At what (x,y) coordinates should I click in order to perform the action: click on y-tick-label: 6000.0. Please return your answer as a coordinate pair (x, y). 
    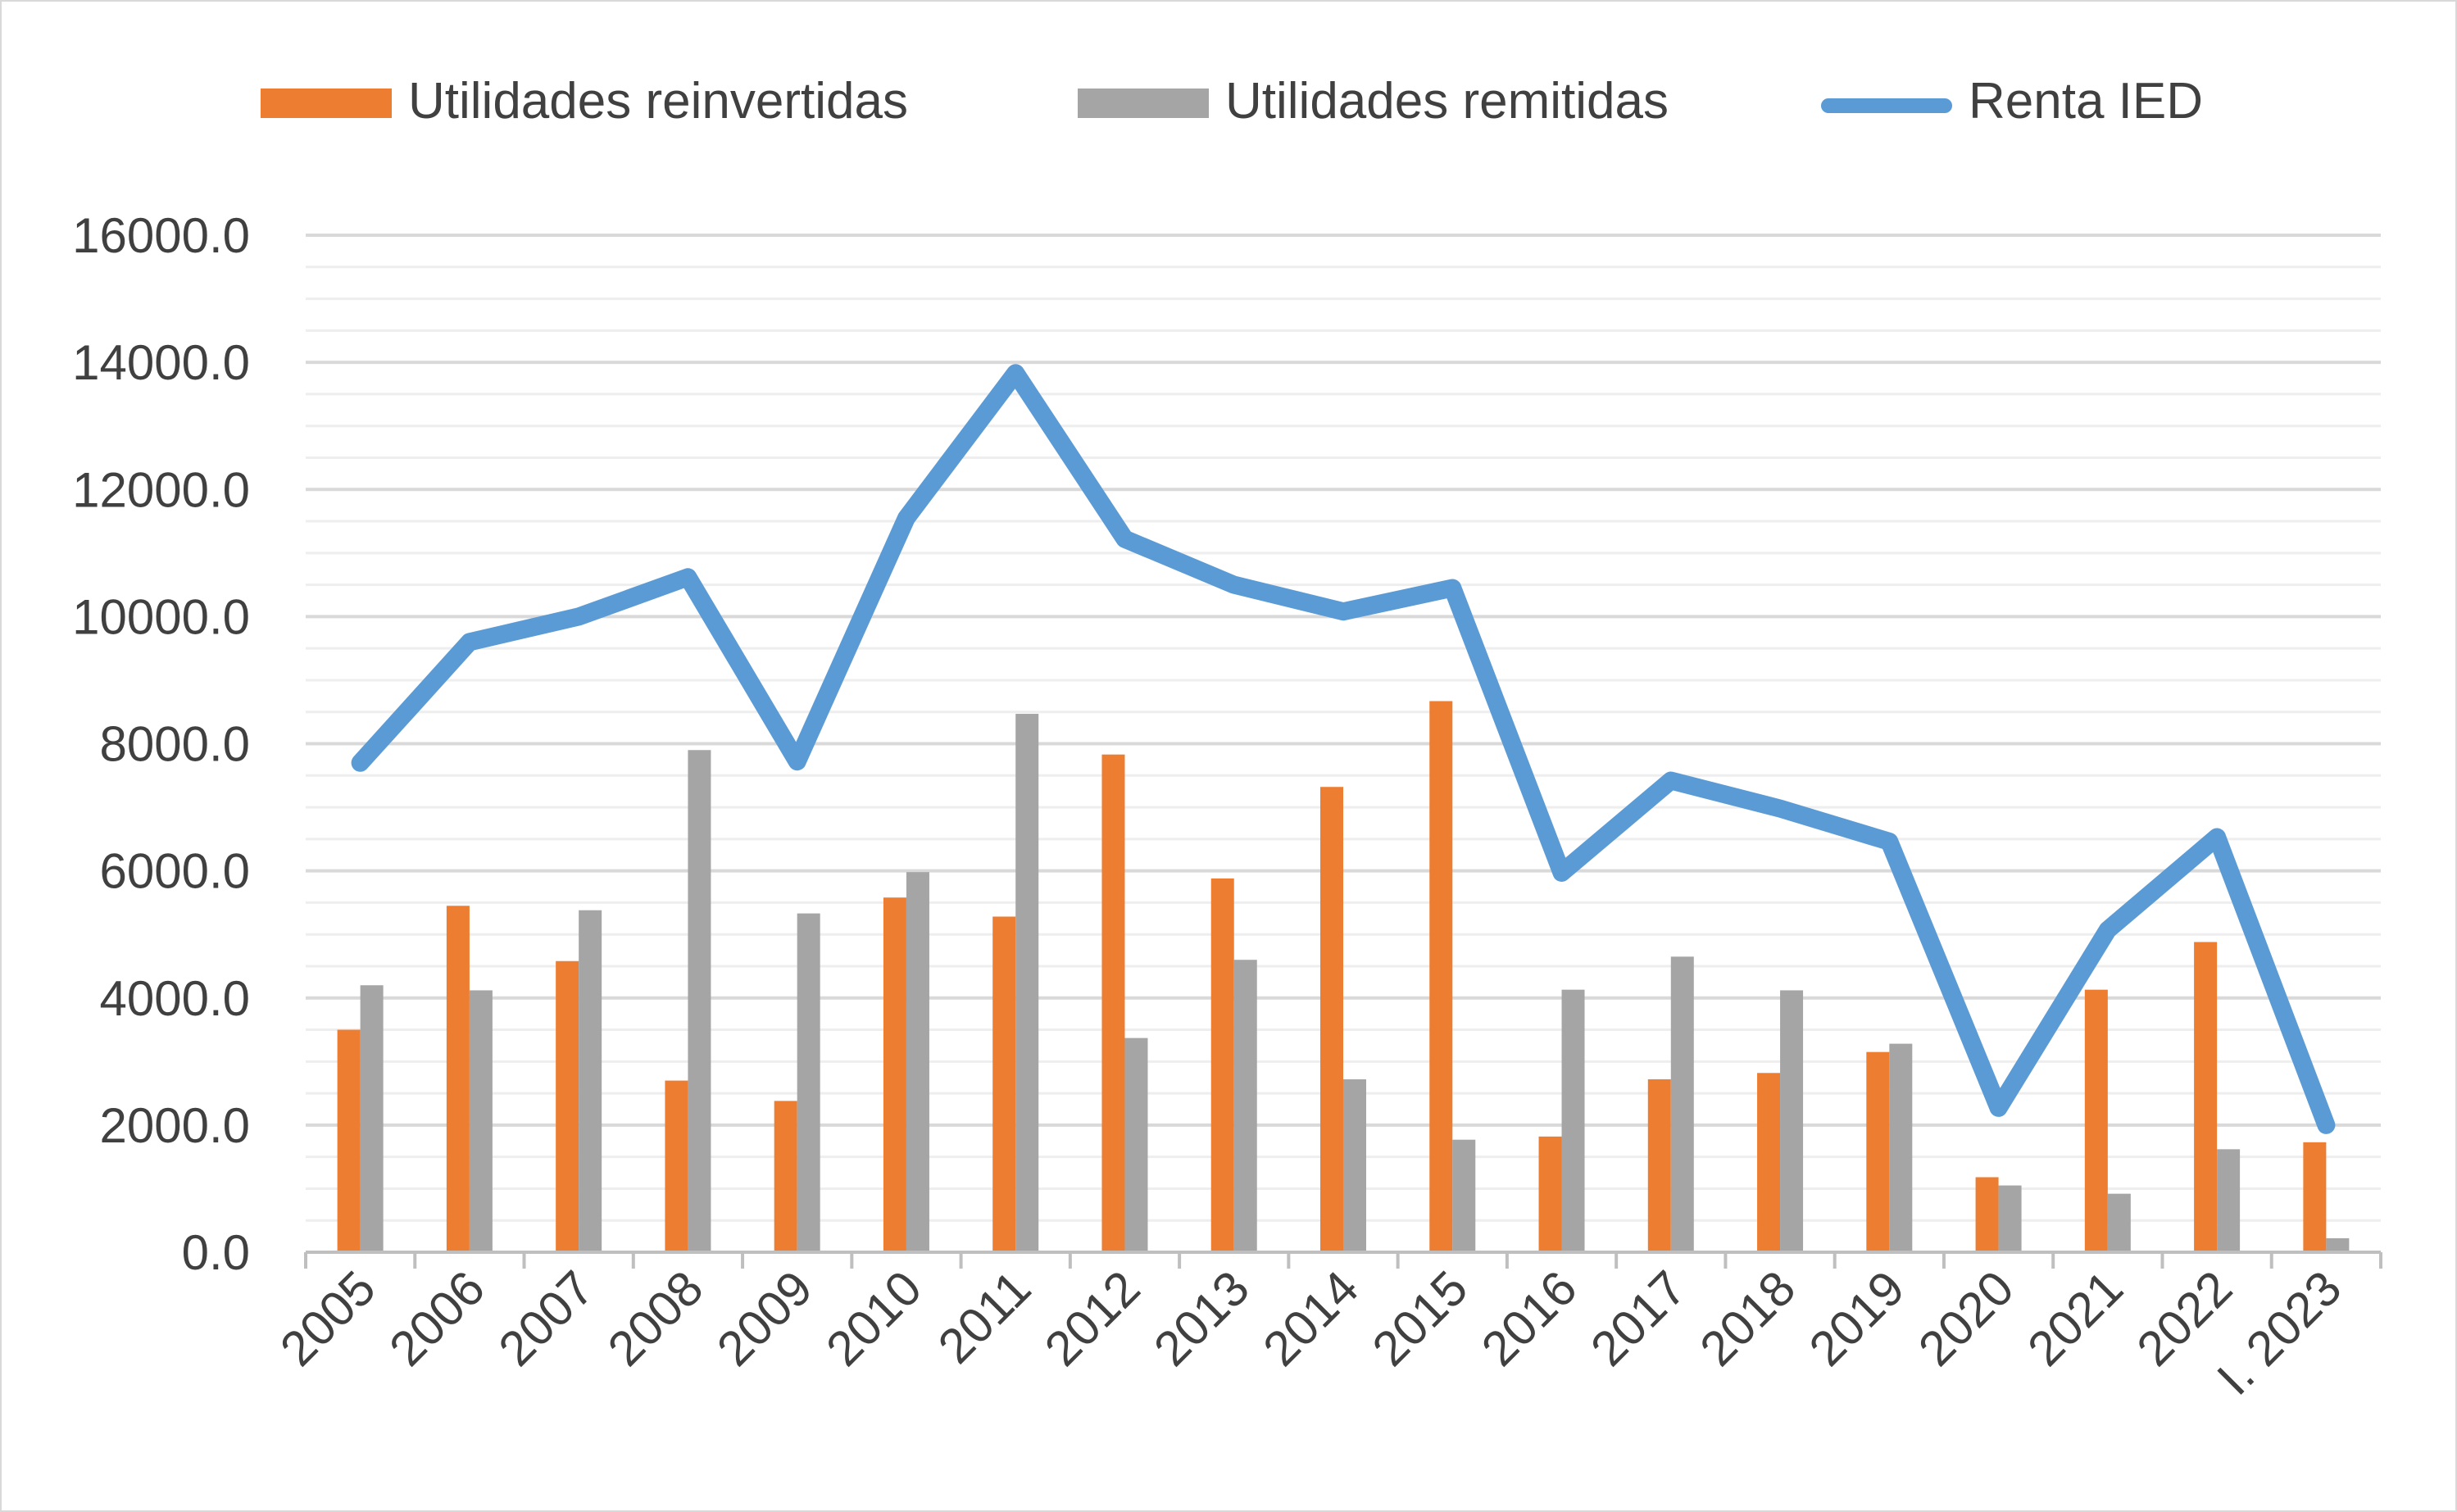
    Looking at the image, I should click on (174, 871).